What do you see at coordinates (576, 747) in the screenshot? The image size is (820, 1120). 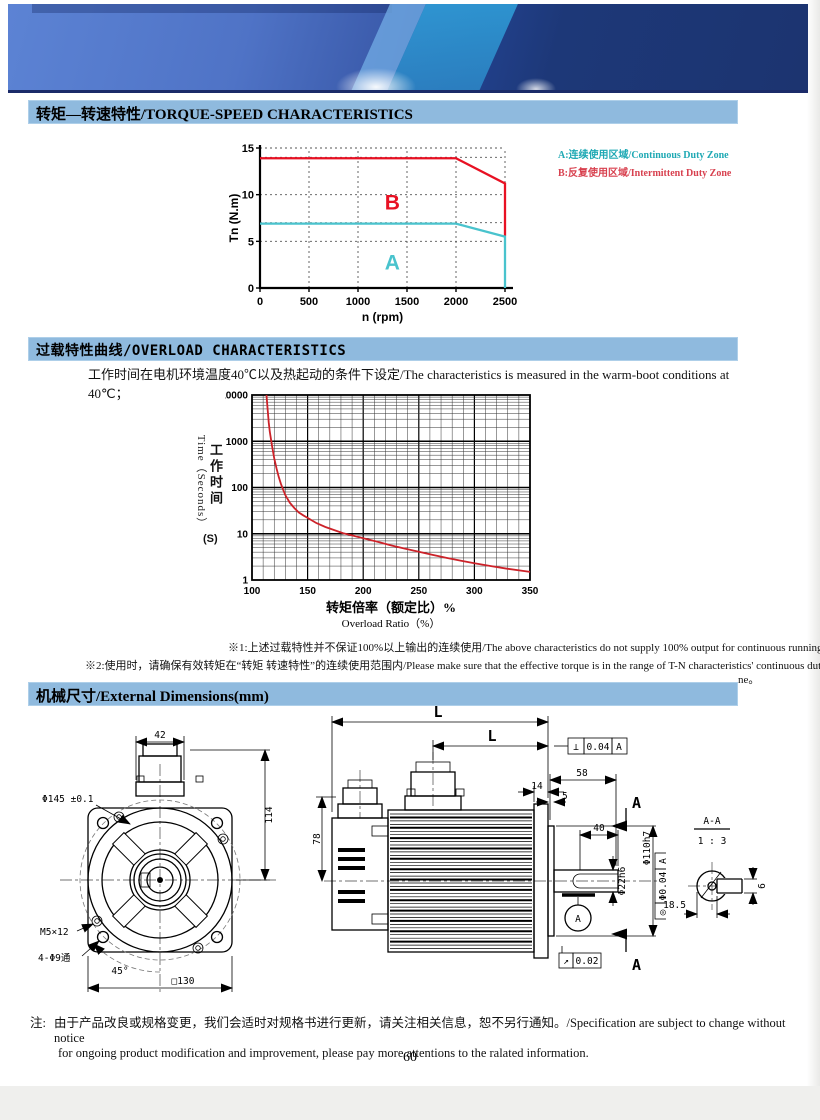 I see `perpendicularity-symbol: ⊥` at bounding box center [576, 747].